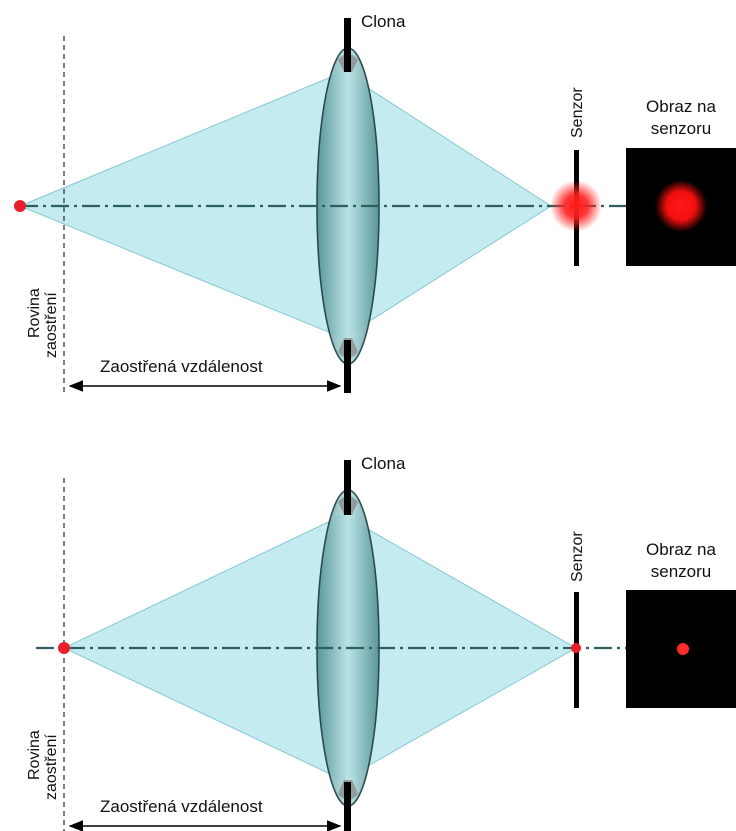  I want to click on blur-spot, so click(576, 206).